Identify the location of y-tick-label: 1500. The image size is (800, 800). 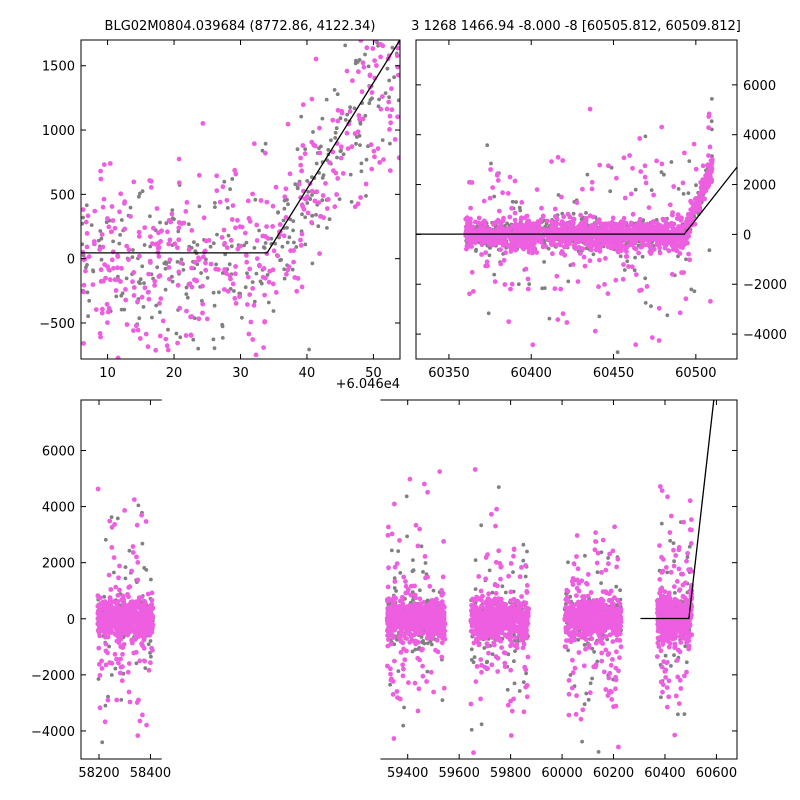
(58, 67).